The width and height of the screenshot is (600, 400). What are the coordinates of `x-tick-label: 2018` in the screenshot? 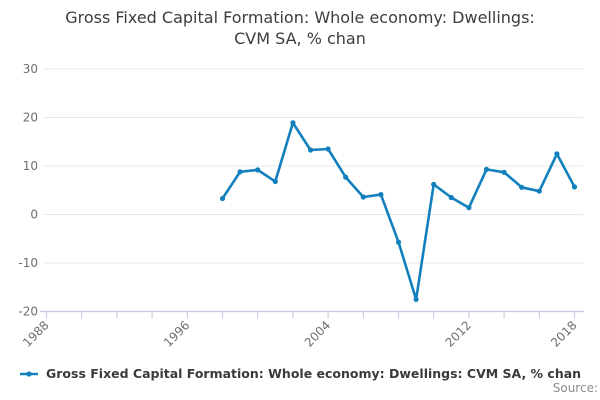 It's located at (563, 333).